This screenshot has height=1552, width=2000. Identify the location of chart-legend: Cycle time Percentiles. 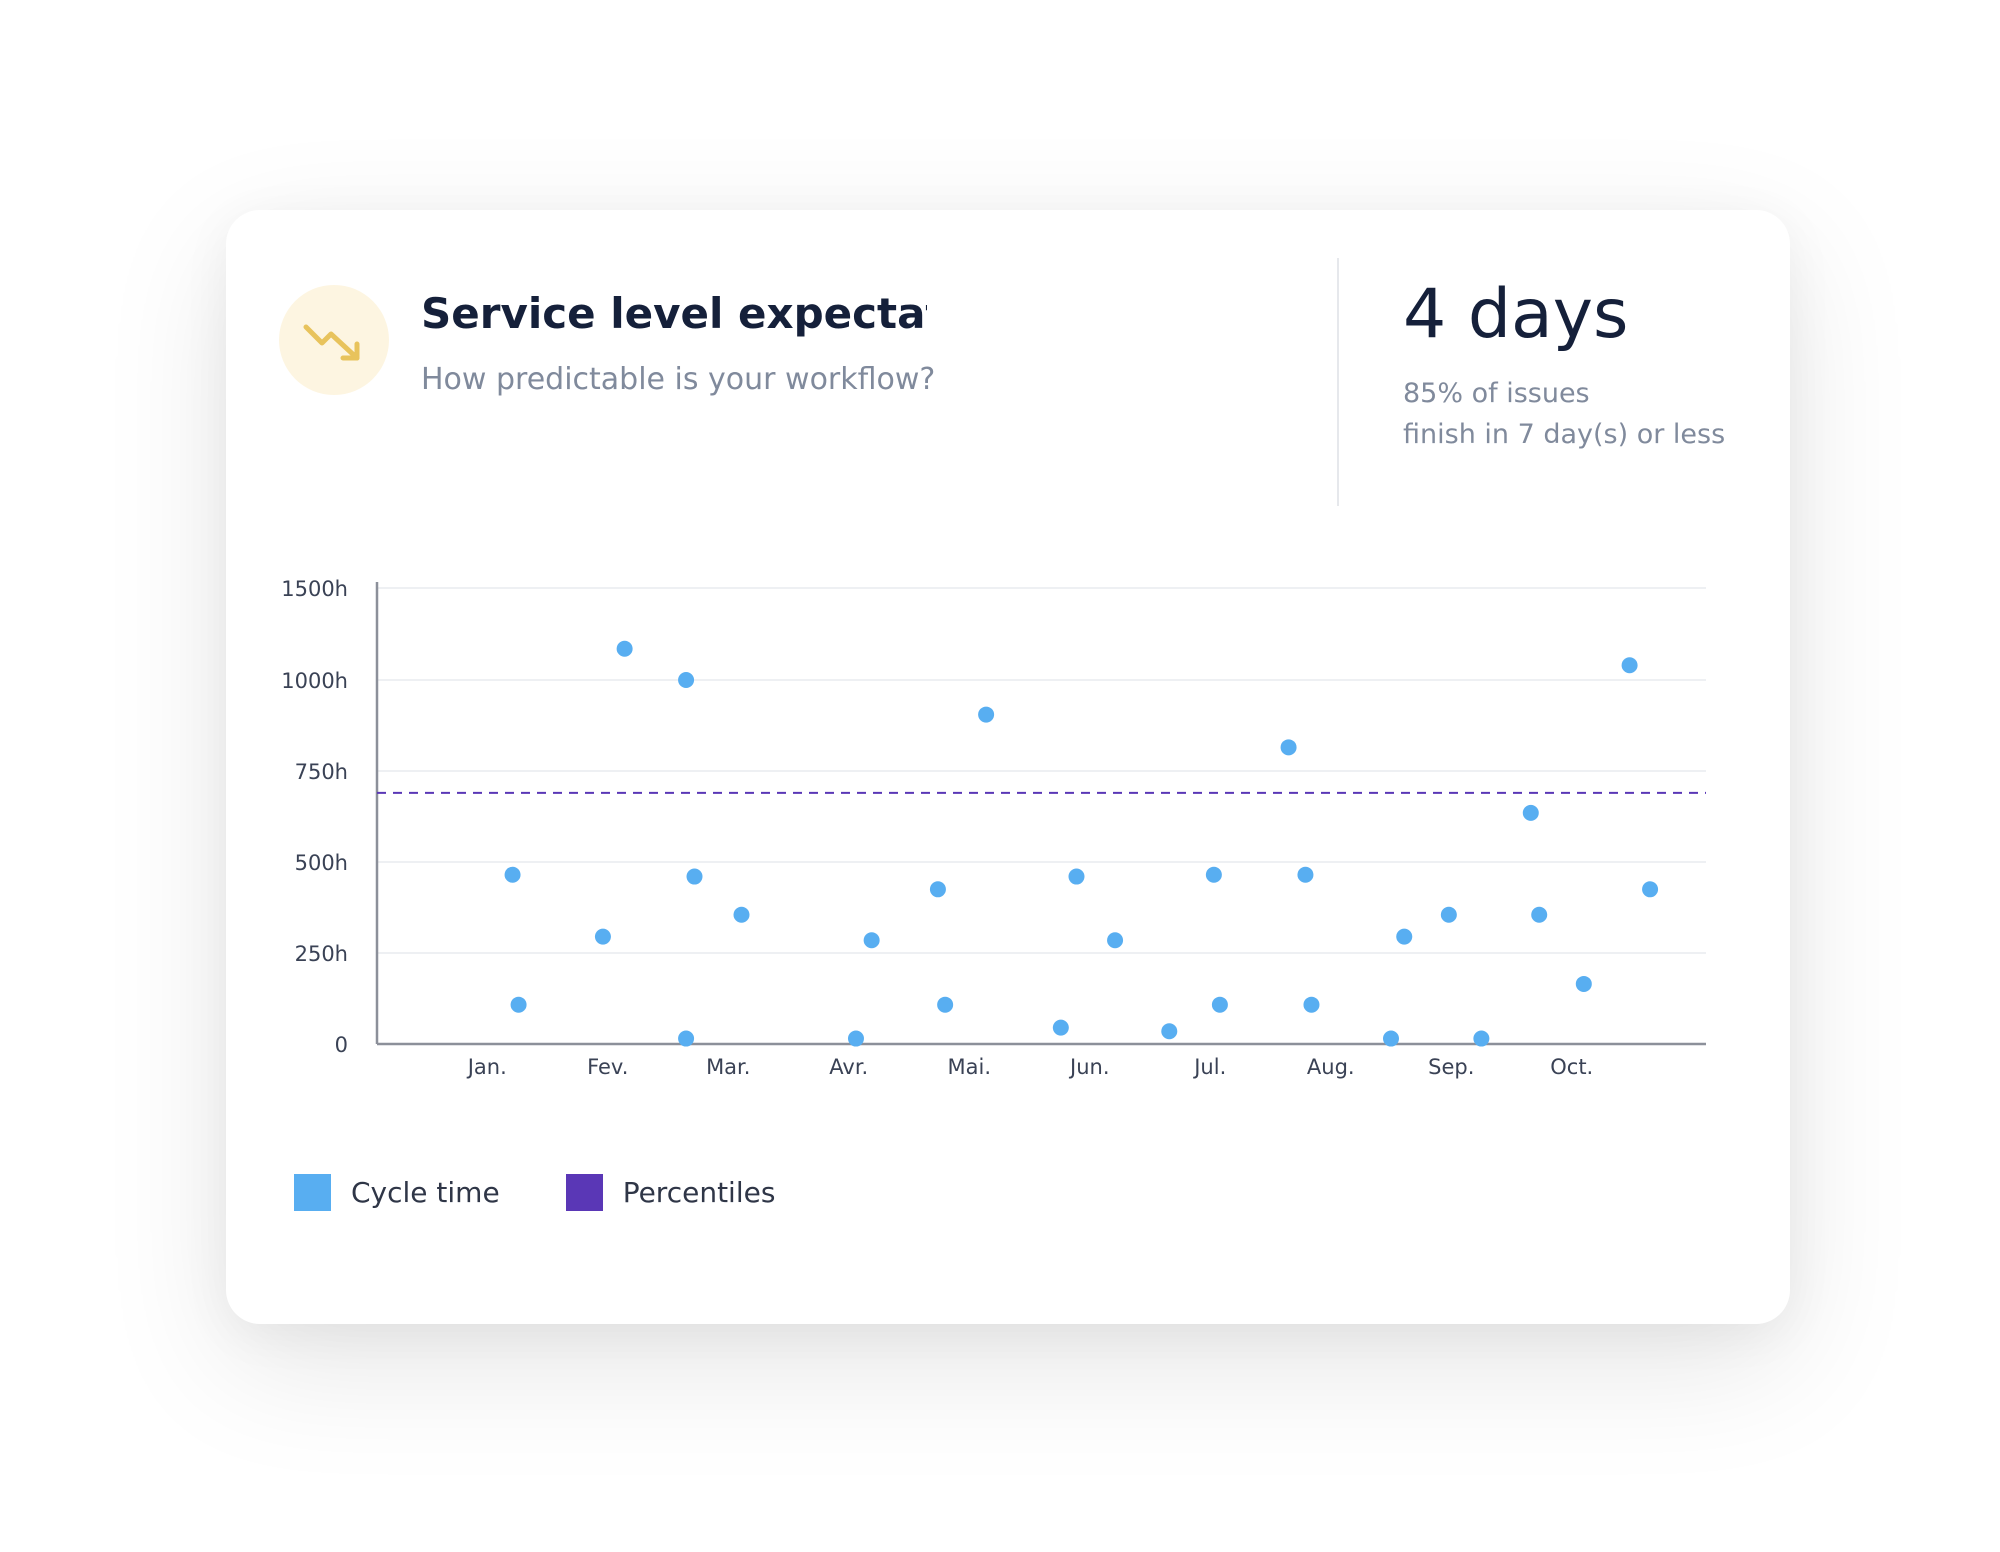
(567, 1192).